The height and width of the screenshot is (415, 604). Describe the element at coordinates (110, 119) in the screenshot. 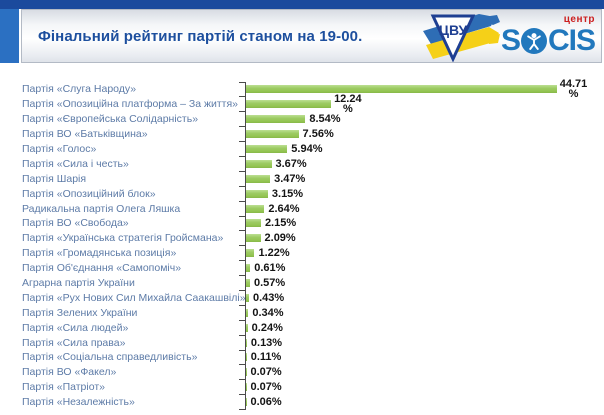

I see `party-label: Партія «Європейська Солідарність»` at that location.